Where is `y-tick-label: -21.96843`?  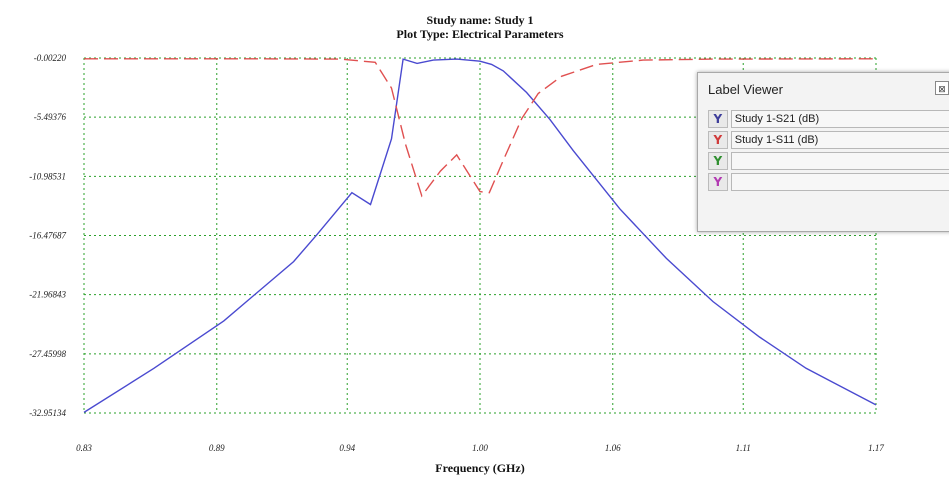 y-tick-label: -21.96843 is located at coordinates (47, 295).